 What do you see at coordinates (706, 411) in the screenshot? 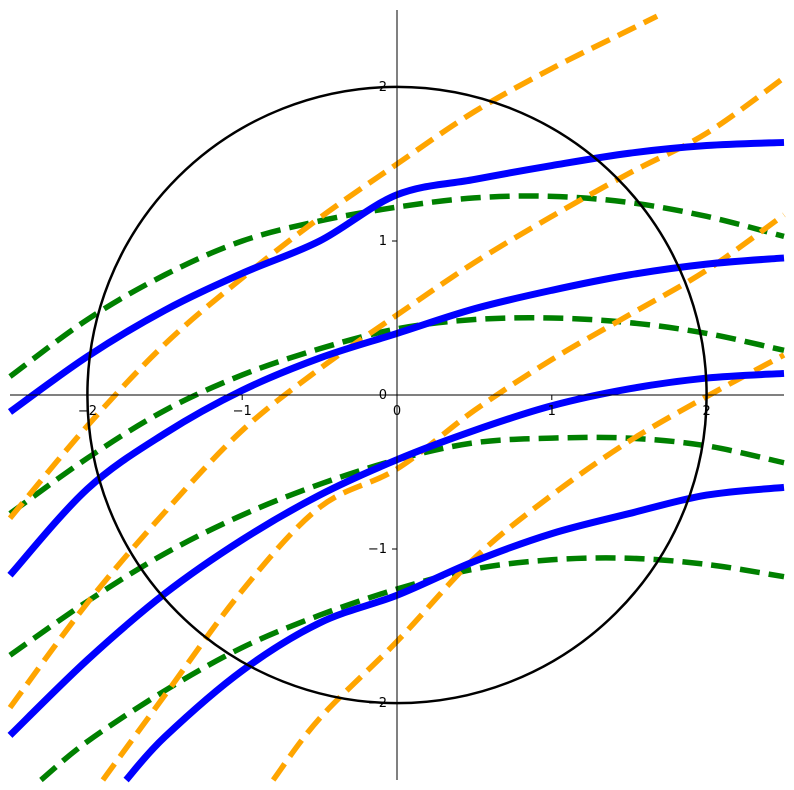
I see `x-tick-label: 2` at bounding box center [706, 411].